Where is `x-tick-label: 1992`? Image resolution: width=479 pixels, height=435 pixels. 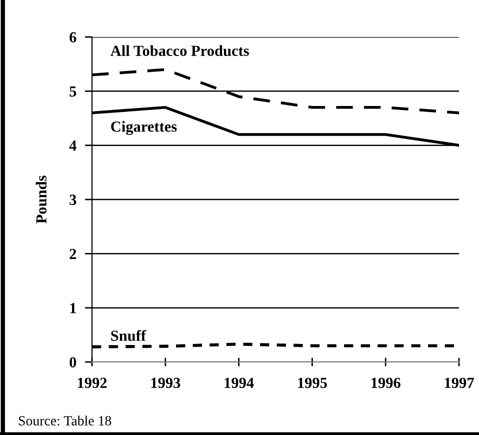
x-tick-label: 1992 is located at coordinates (92, 383).